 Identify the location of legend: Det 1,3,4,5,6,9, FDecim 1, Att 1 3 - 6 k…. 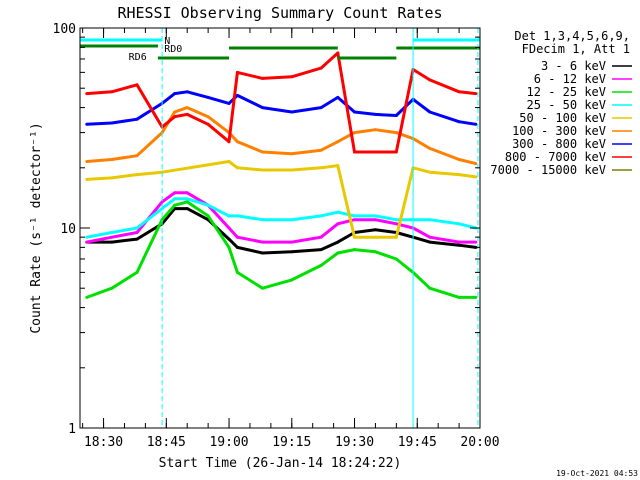
(561, 103).